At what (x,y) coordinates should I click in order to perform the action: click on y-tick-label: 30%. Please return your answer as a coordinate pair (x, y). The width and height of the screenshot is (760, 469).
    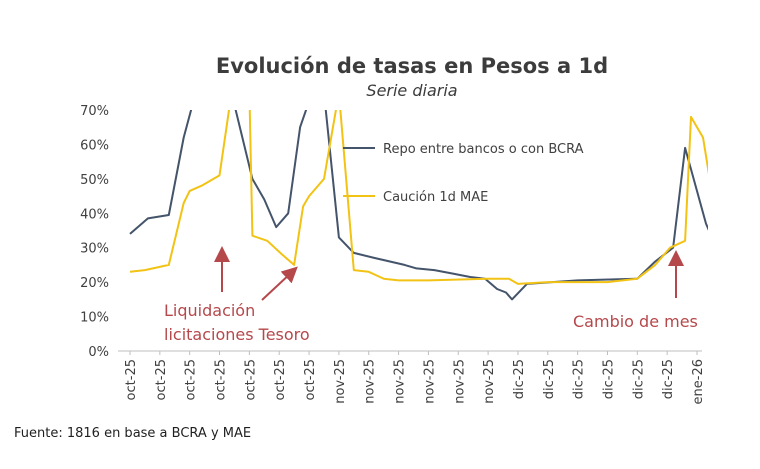
    Looking at the image, I should click on (94, 249).